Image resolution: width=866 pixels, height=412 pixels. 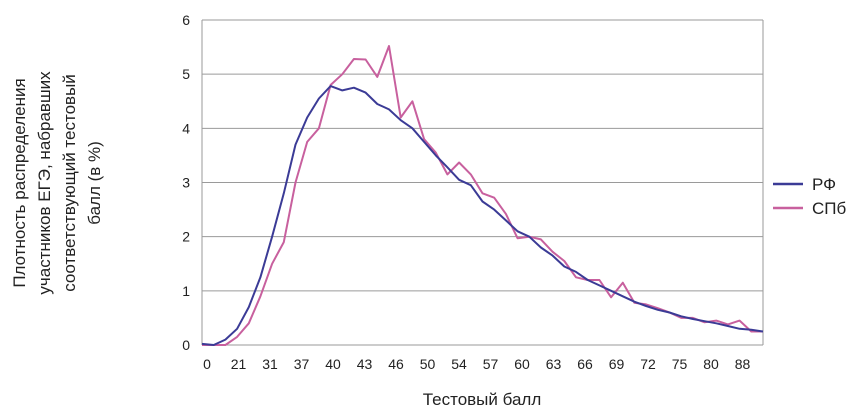 I want to click on x-tick-label: 63, so click(x=554, y=364).